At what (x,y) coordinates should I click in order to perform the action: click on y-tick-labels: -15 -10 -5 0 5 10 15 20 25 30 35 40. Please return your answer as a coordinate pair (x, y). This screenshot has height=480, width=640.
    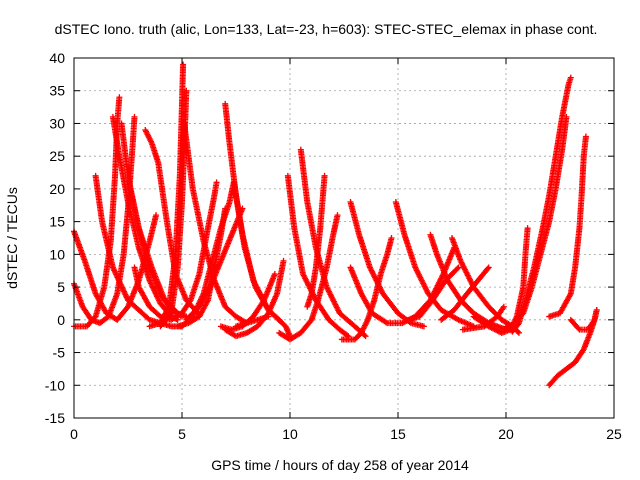
    Looking at the image, I should click on (55, 238).